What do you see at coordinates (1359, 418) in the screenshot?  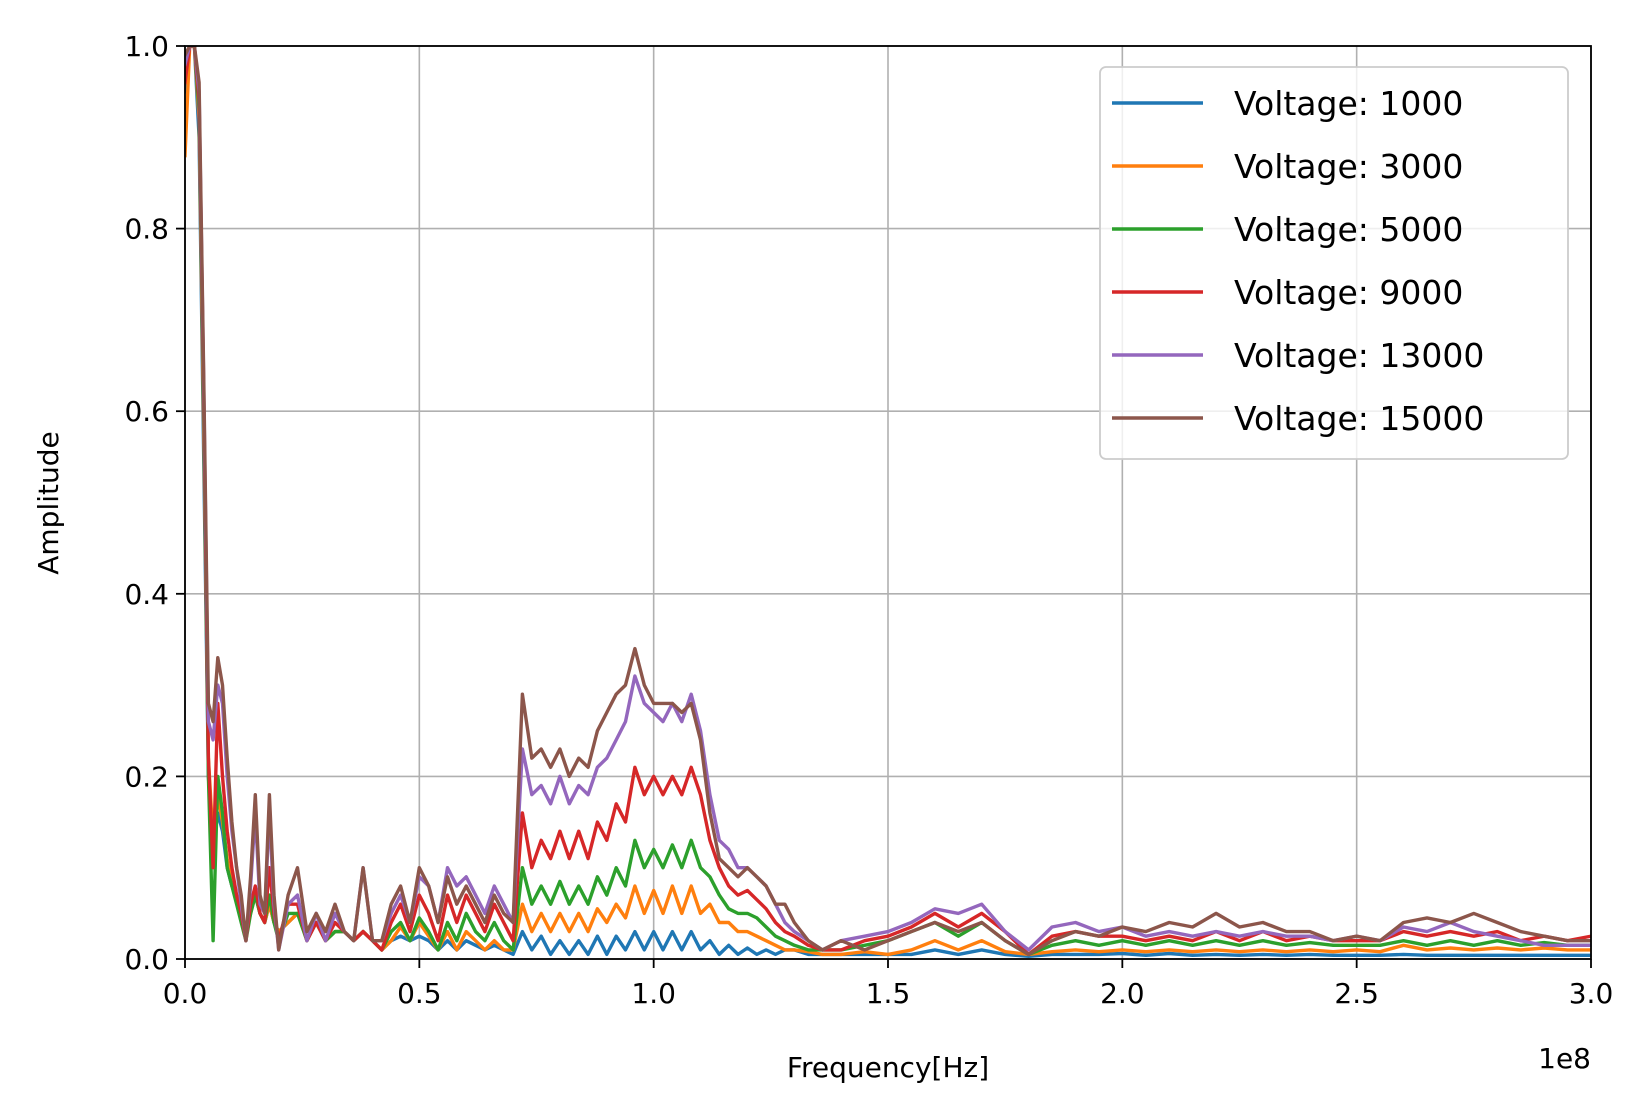 I see `legend-label: Voltage: 15000` at bounding box center [1359, 418].